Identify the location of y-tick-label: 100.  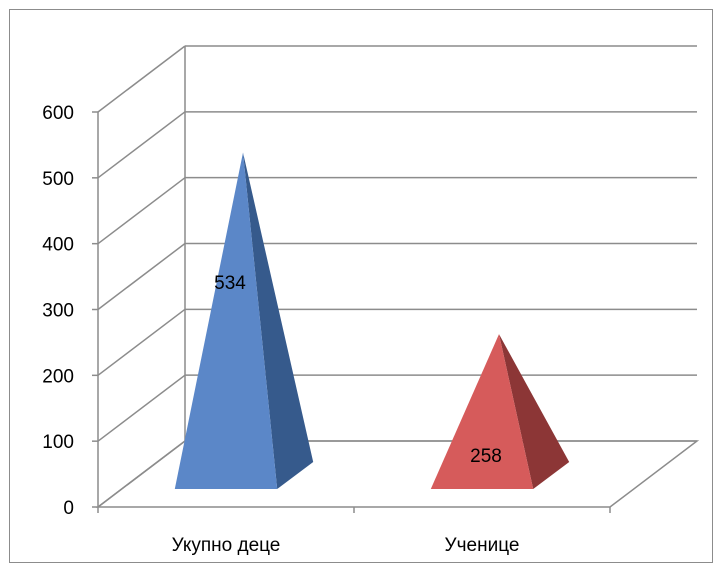
(58, 442).